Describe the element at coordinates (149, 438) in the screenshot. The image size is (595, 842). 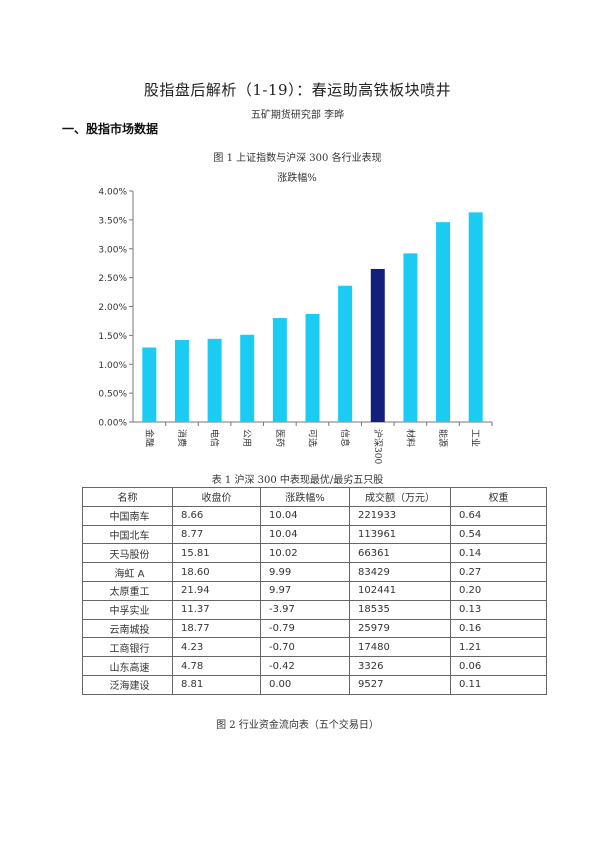
I see `x-tick-label: 金融` at that location.